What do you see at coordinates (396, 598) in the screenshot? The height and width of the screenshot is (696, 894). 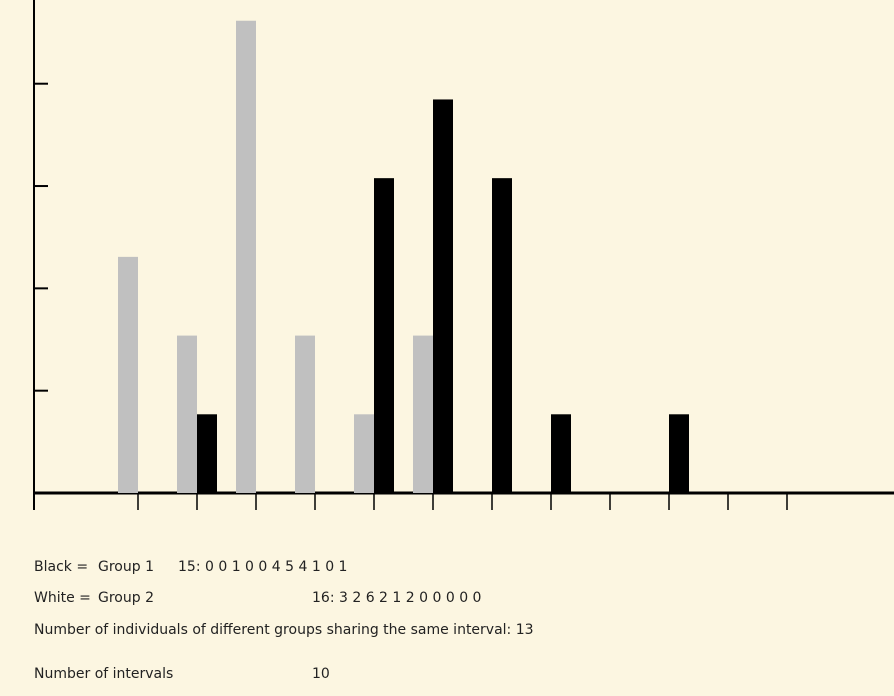 I see `legend-counts: 16: 3 2 6 2 1 2 0 0 0 0 0` at bounding box center [396, 598].